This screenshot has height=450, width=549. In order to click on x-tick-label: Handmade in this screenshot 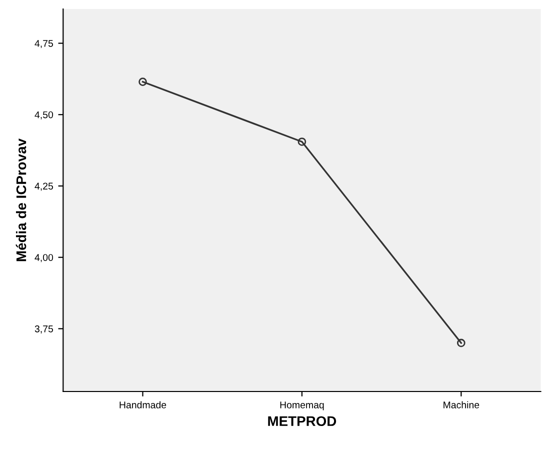, I will do `click(143, 404)`.